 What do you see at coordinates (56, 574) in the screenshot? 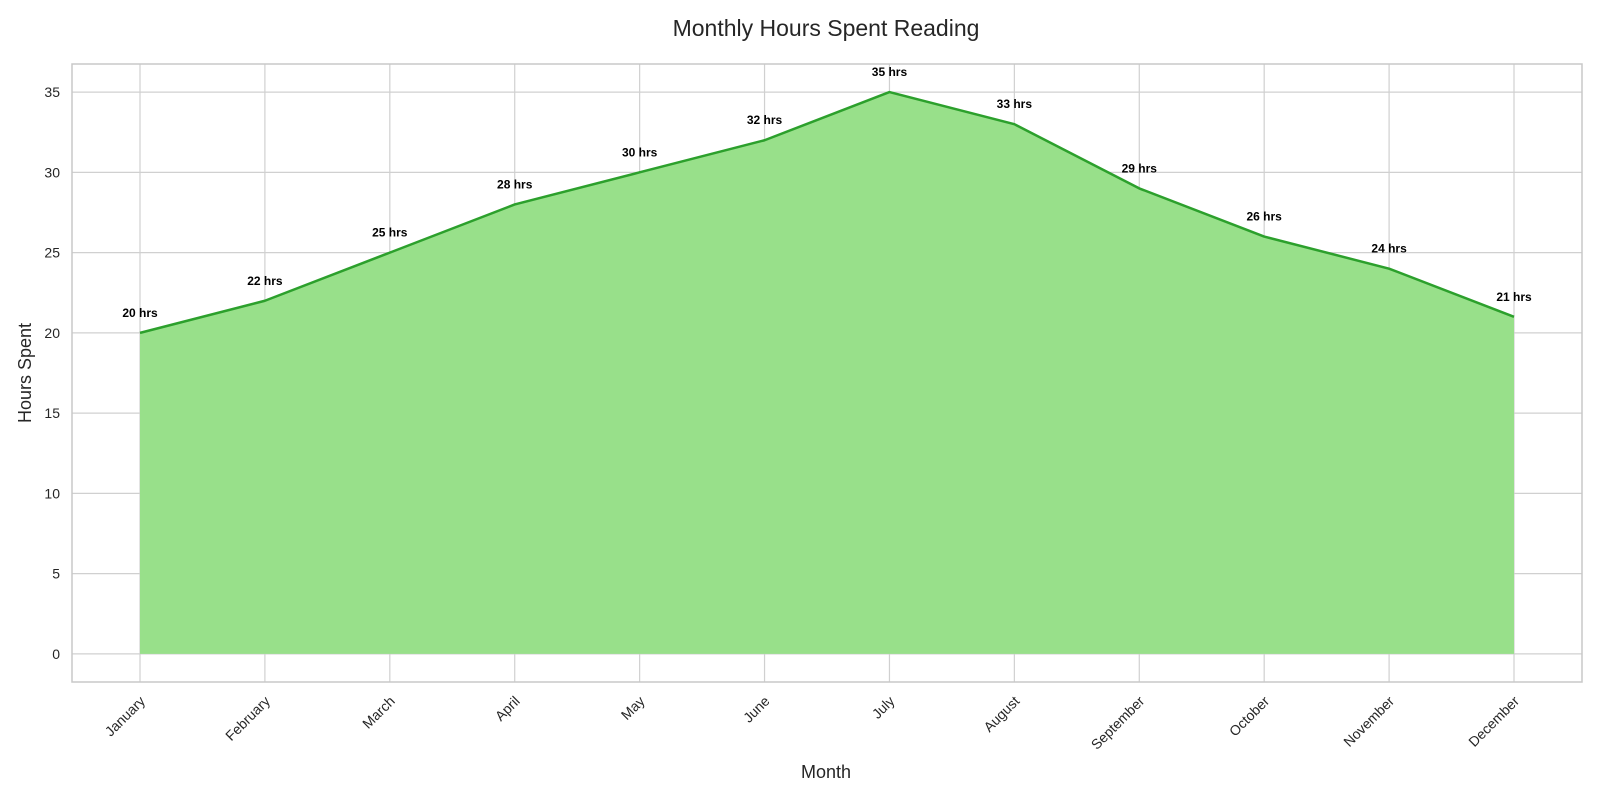
I see `y-tick-label: 5` at bounding box center [56, 574].